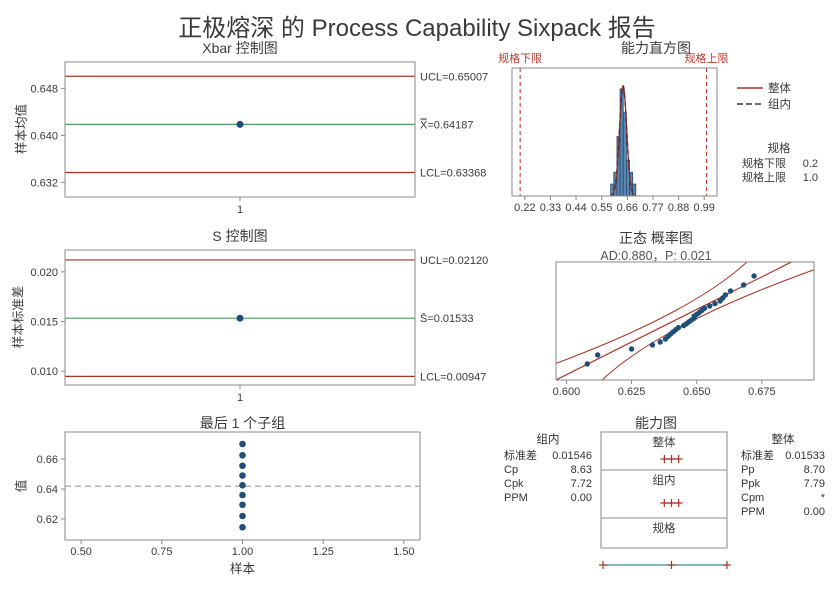  What do you see at coordinates (656, 256) in the screenshot?
I see `prob-plot-subtitle: AD:0.880，P: 0.021` at bounding box center [656, 256].